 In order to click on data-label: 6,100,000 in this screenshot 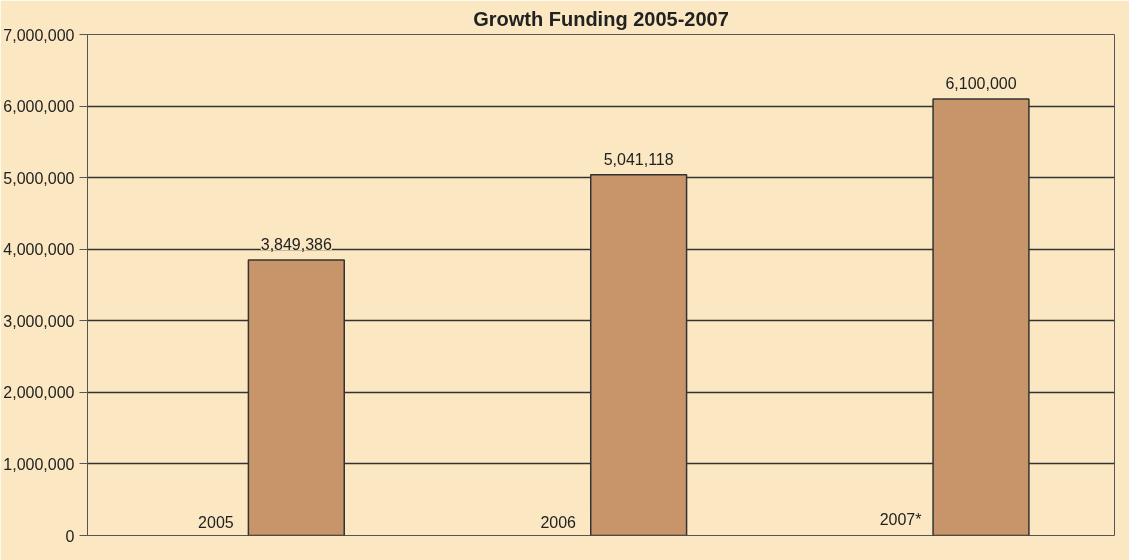, I will do `click(981, 83)`.